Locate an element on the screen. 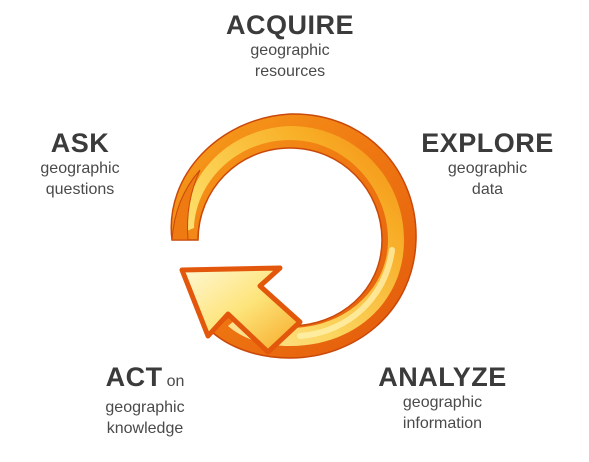 Image resolution: width=589 pixels, height=462 pixels. step-analyze-title: ANALYZE is located at coordinates (442, 377).